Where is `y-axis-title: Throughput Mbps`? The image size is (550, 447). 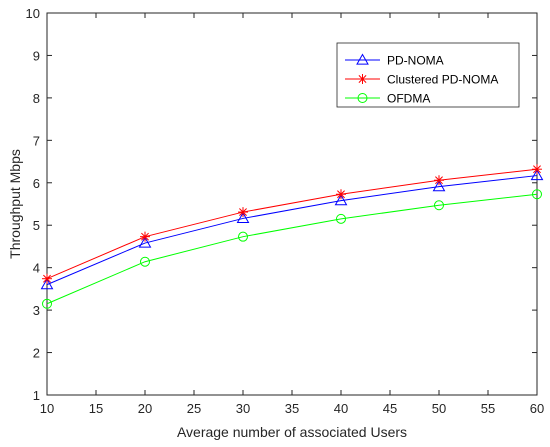 y-axis-title: Throughput Mbps is located at coordinates (15, 204).